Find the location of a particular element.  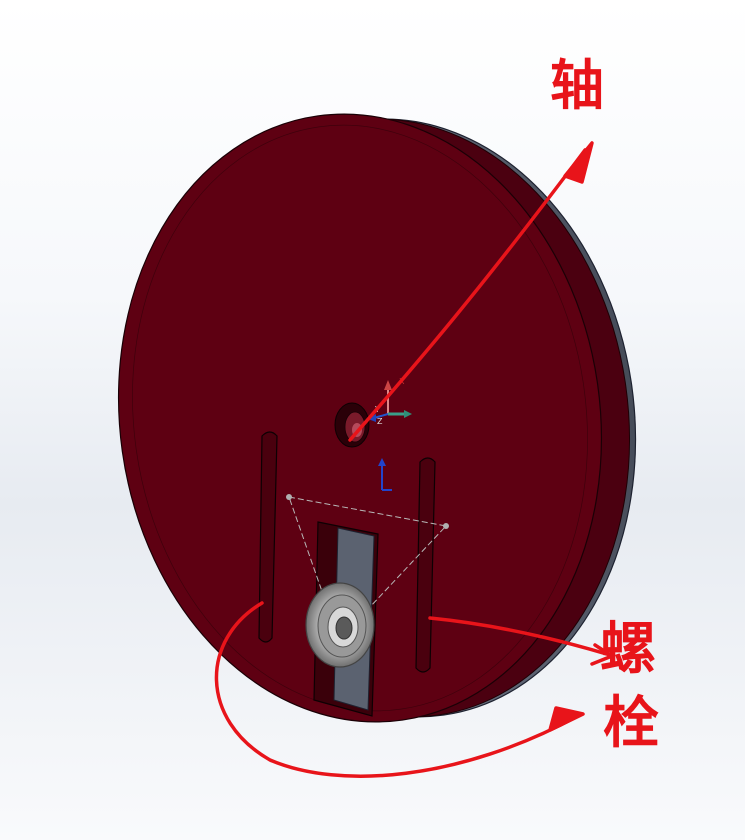

bearing is located at coordinates (340, 625).